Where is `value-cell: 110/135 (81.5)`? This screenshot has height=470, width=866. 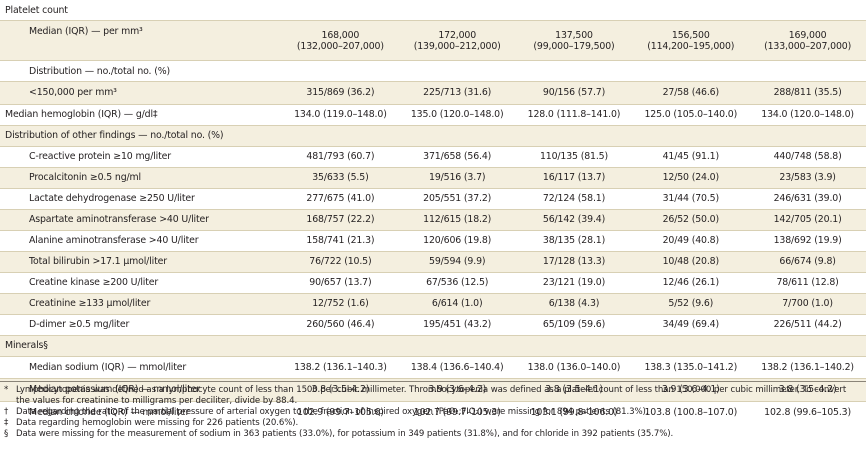 value-cell: 110/135 (81.5) is located at coordinates (574, 157).